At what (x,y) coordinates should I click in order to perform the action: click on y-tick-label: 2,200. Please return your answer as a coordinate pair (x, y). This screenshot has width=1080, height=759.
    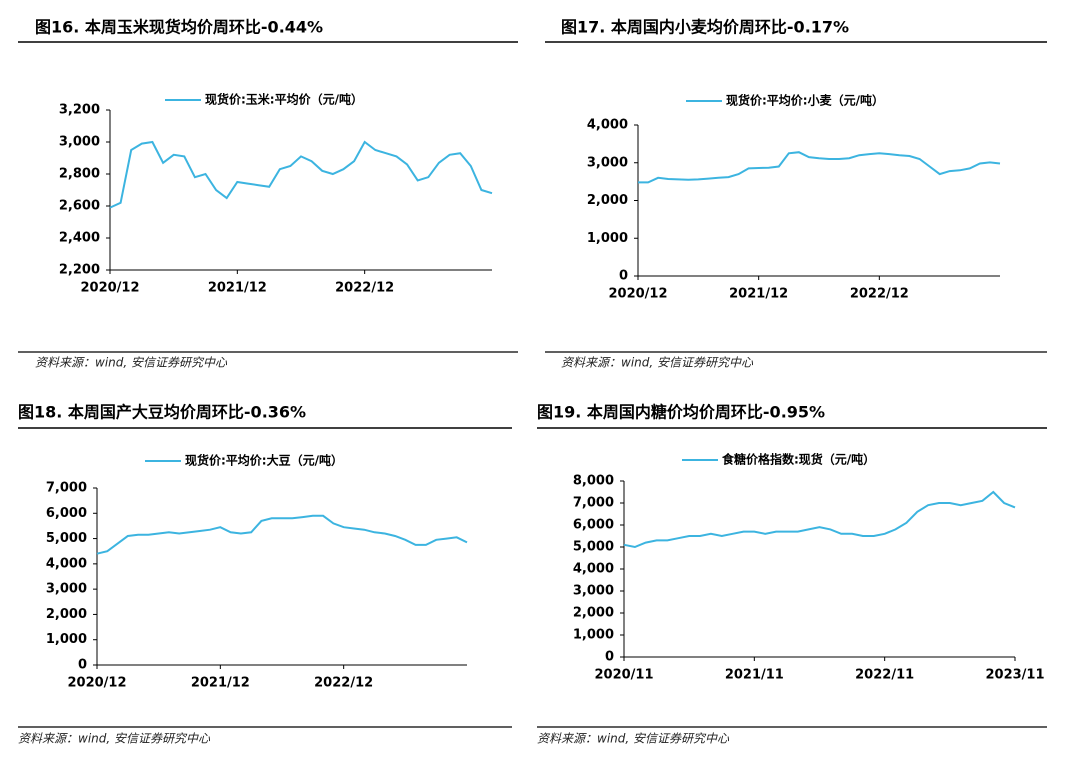
    Looking at the image, I should click on (79, 270).